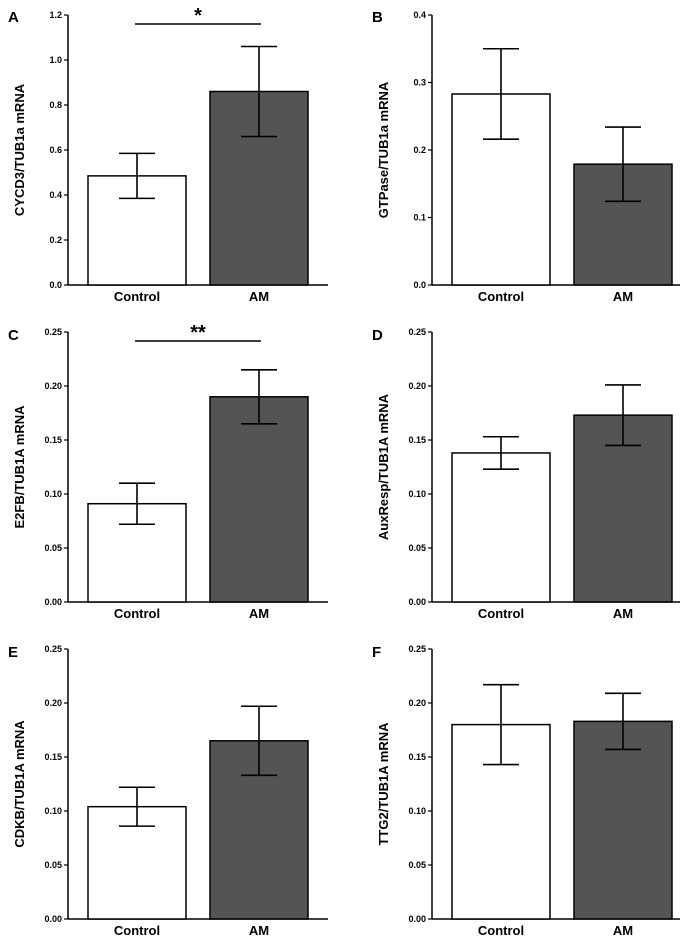 Image resolution: width=680 pixels, height=939 pixels. What do you see at coordinates (419, 83) in the screenshot?
I see `y-tick-label: 0.3` at bounding box center [419, 83].